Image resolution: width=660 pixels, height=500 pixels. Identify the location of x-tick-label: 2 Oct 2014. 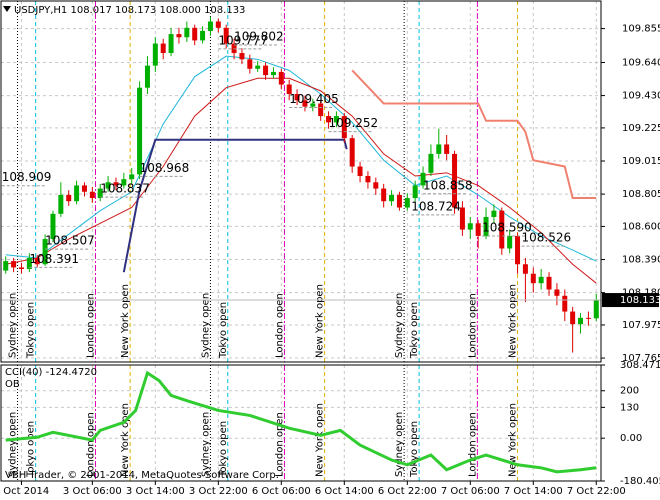
(24, 491).